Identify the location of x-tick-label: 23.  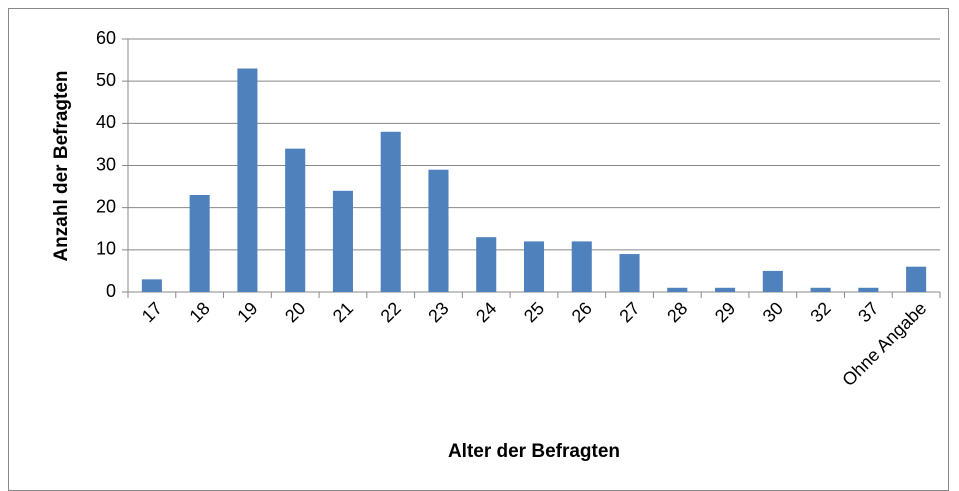
(438, 312).